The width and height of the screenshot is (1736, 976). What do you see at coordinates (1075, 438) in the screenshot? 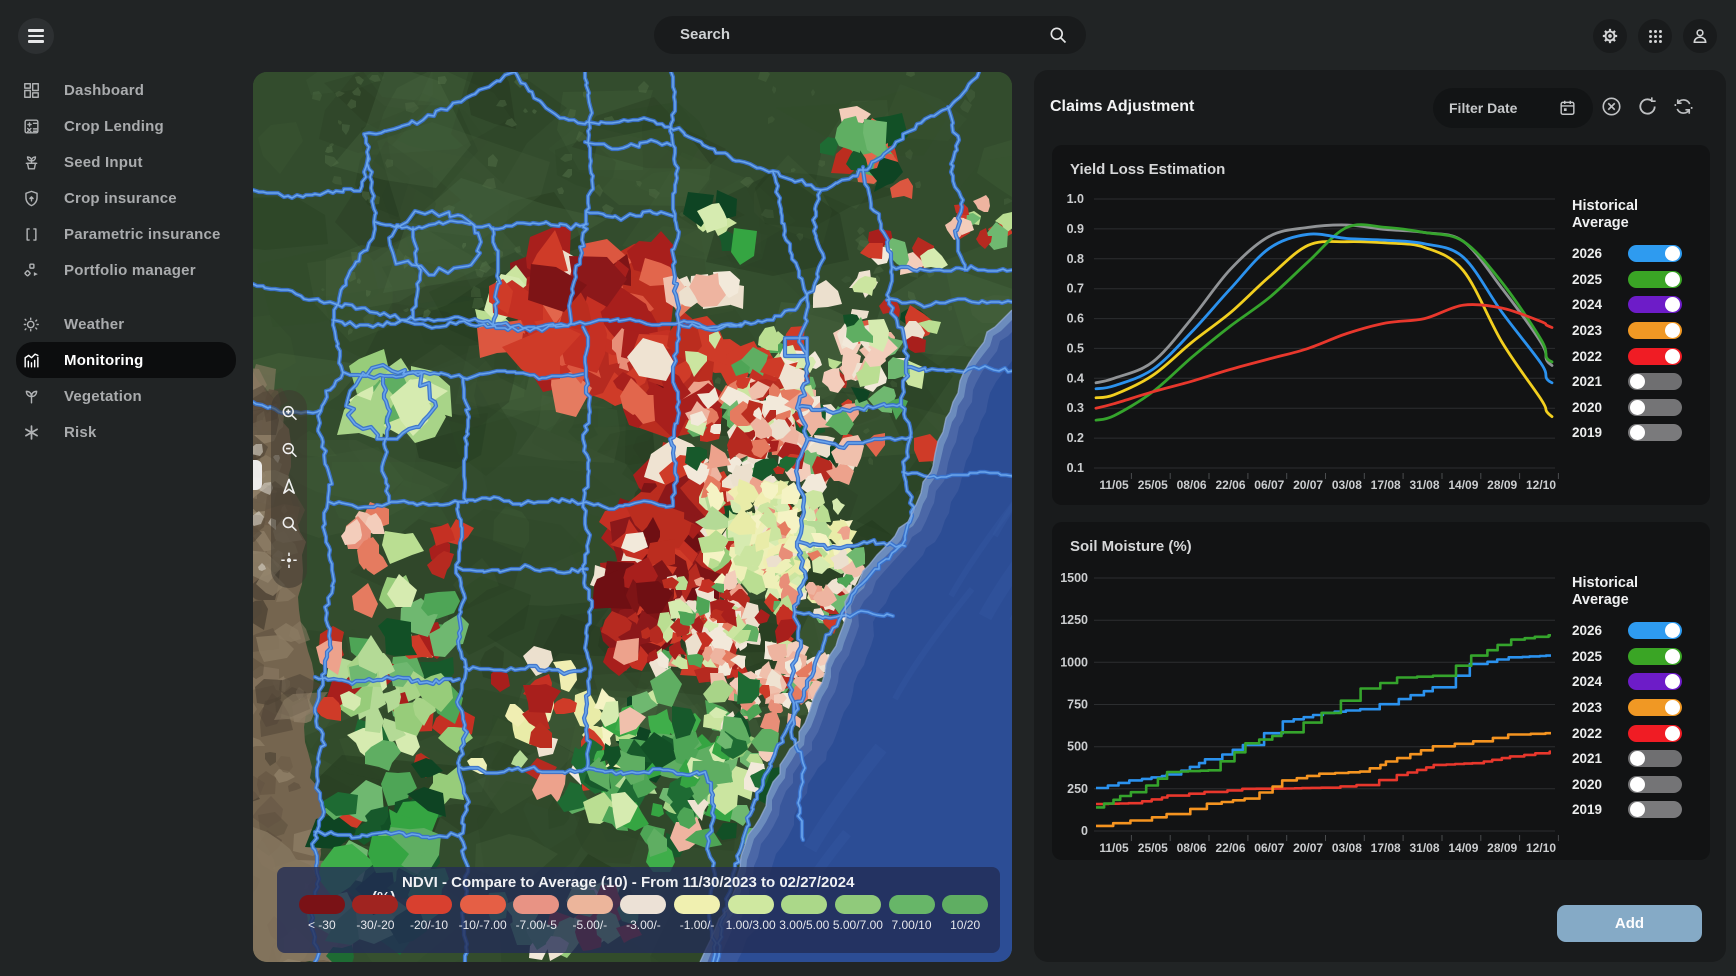
I see `svg-text: 0.2` at bounding box center [1075, 438].